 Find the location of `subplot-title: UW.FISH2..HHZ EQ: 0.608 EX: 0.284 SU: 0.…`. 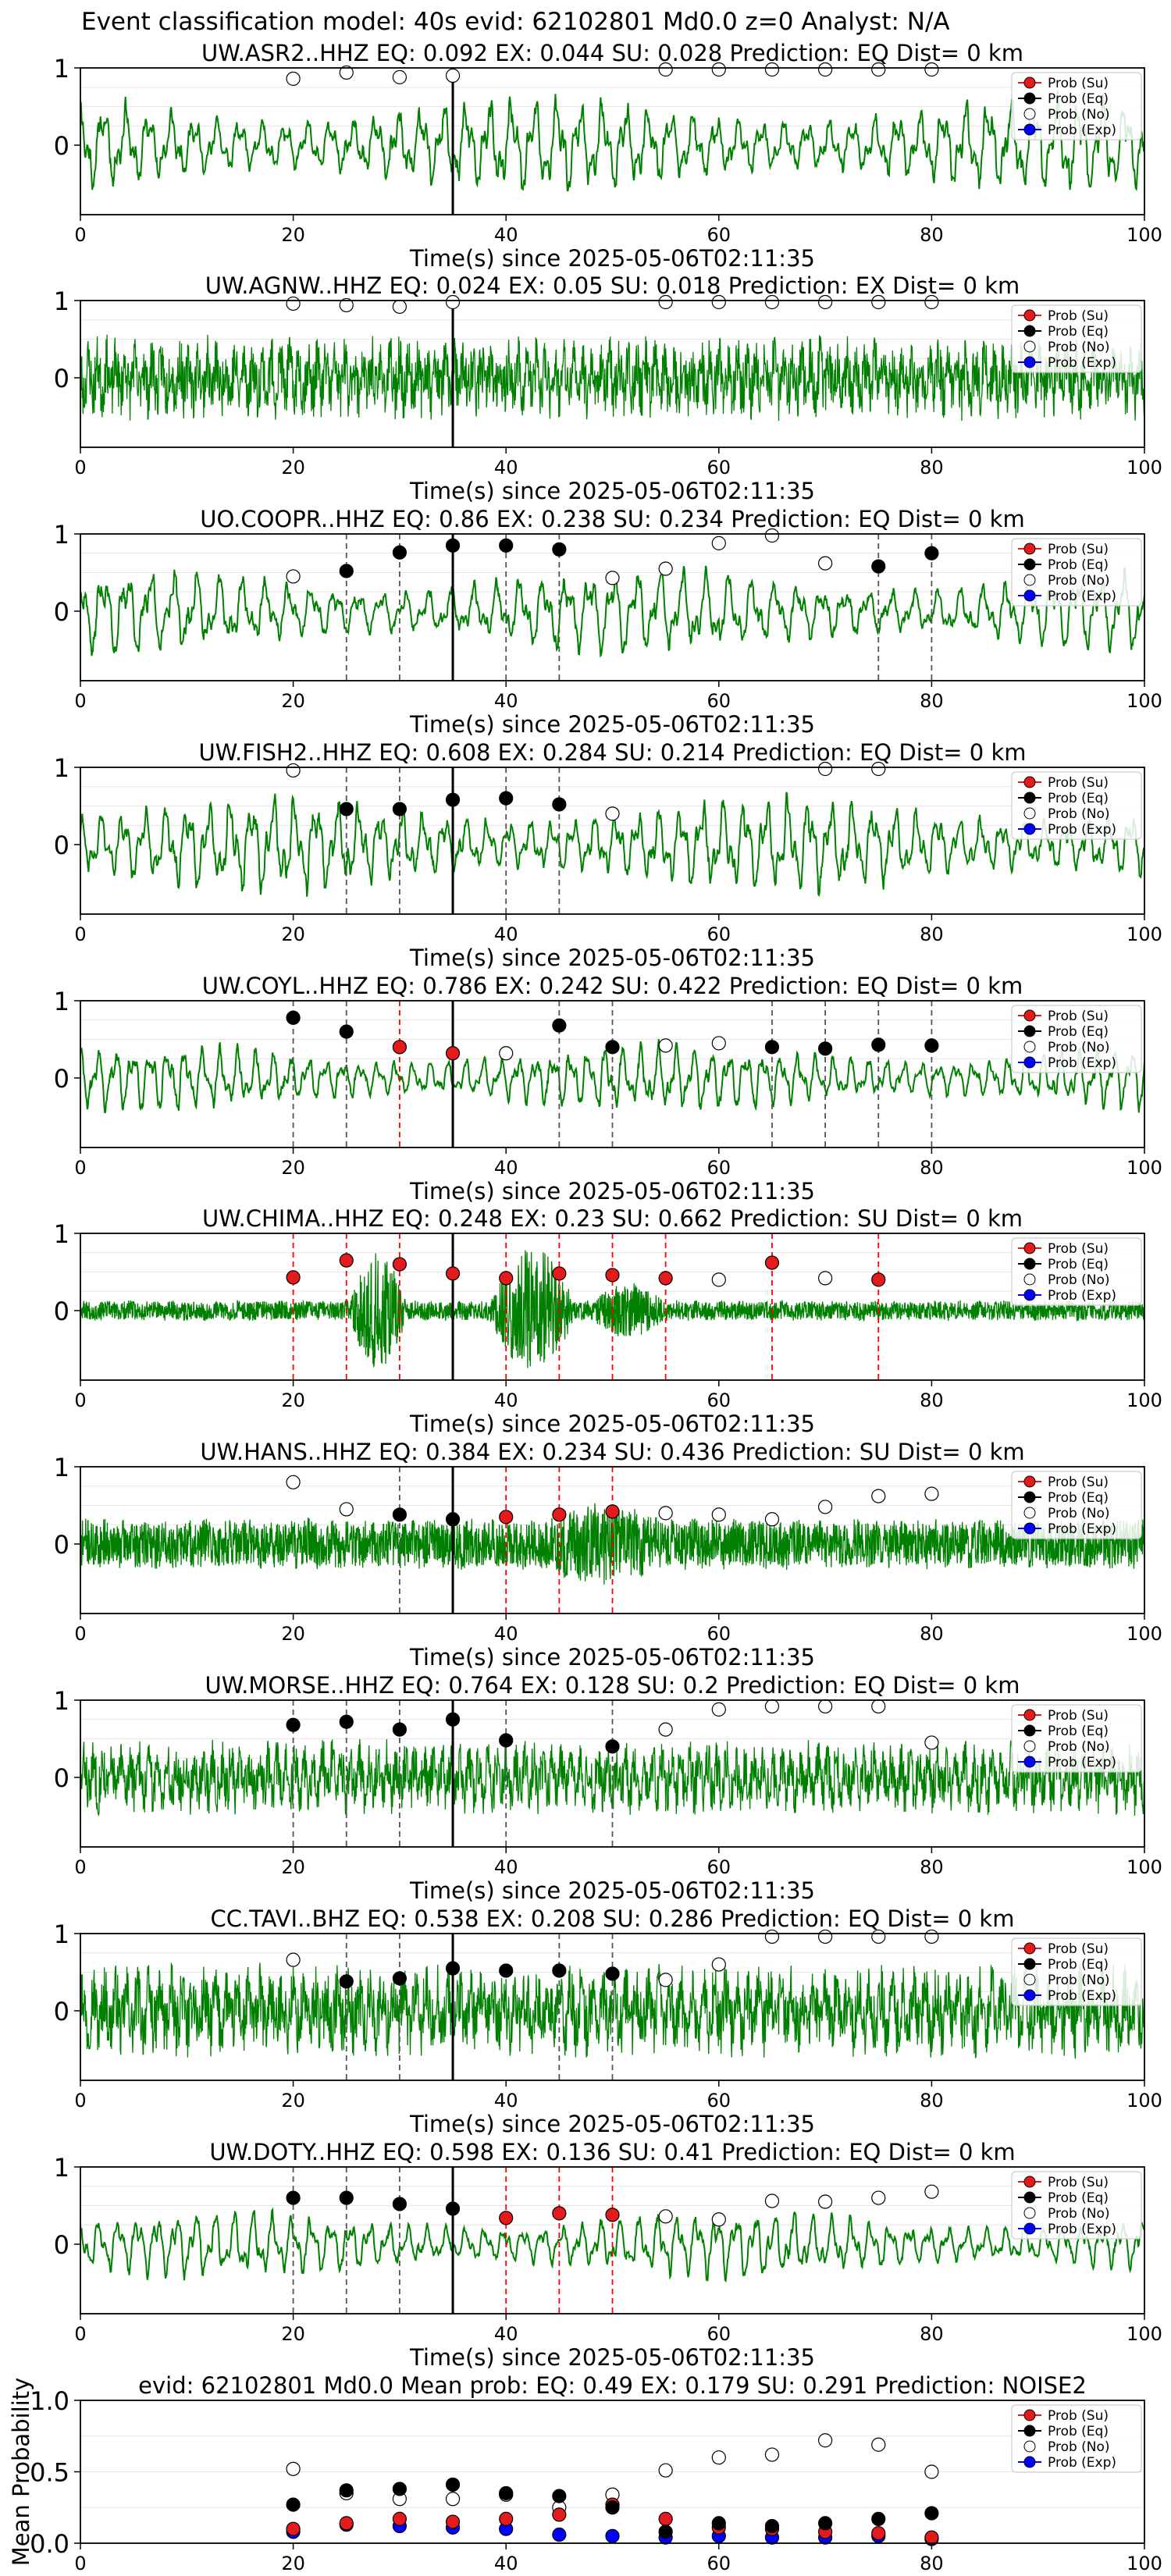

subplot-title: UW.FISH2..HHZ EQ: 0.608 EX: 0.284 SU: 0.… is located at coordinates (612, 752).